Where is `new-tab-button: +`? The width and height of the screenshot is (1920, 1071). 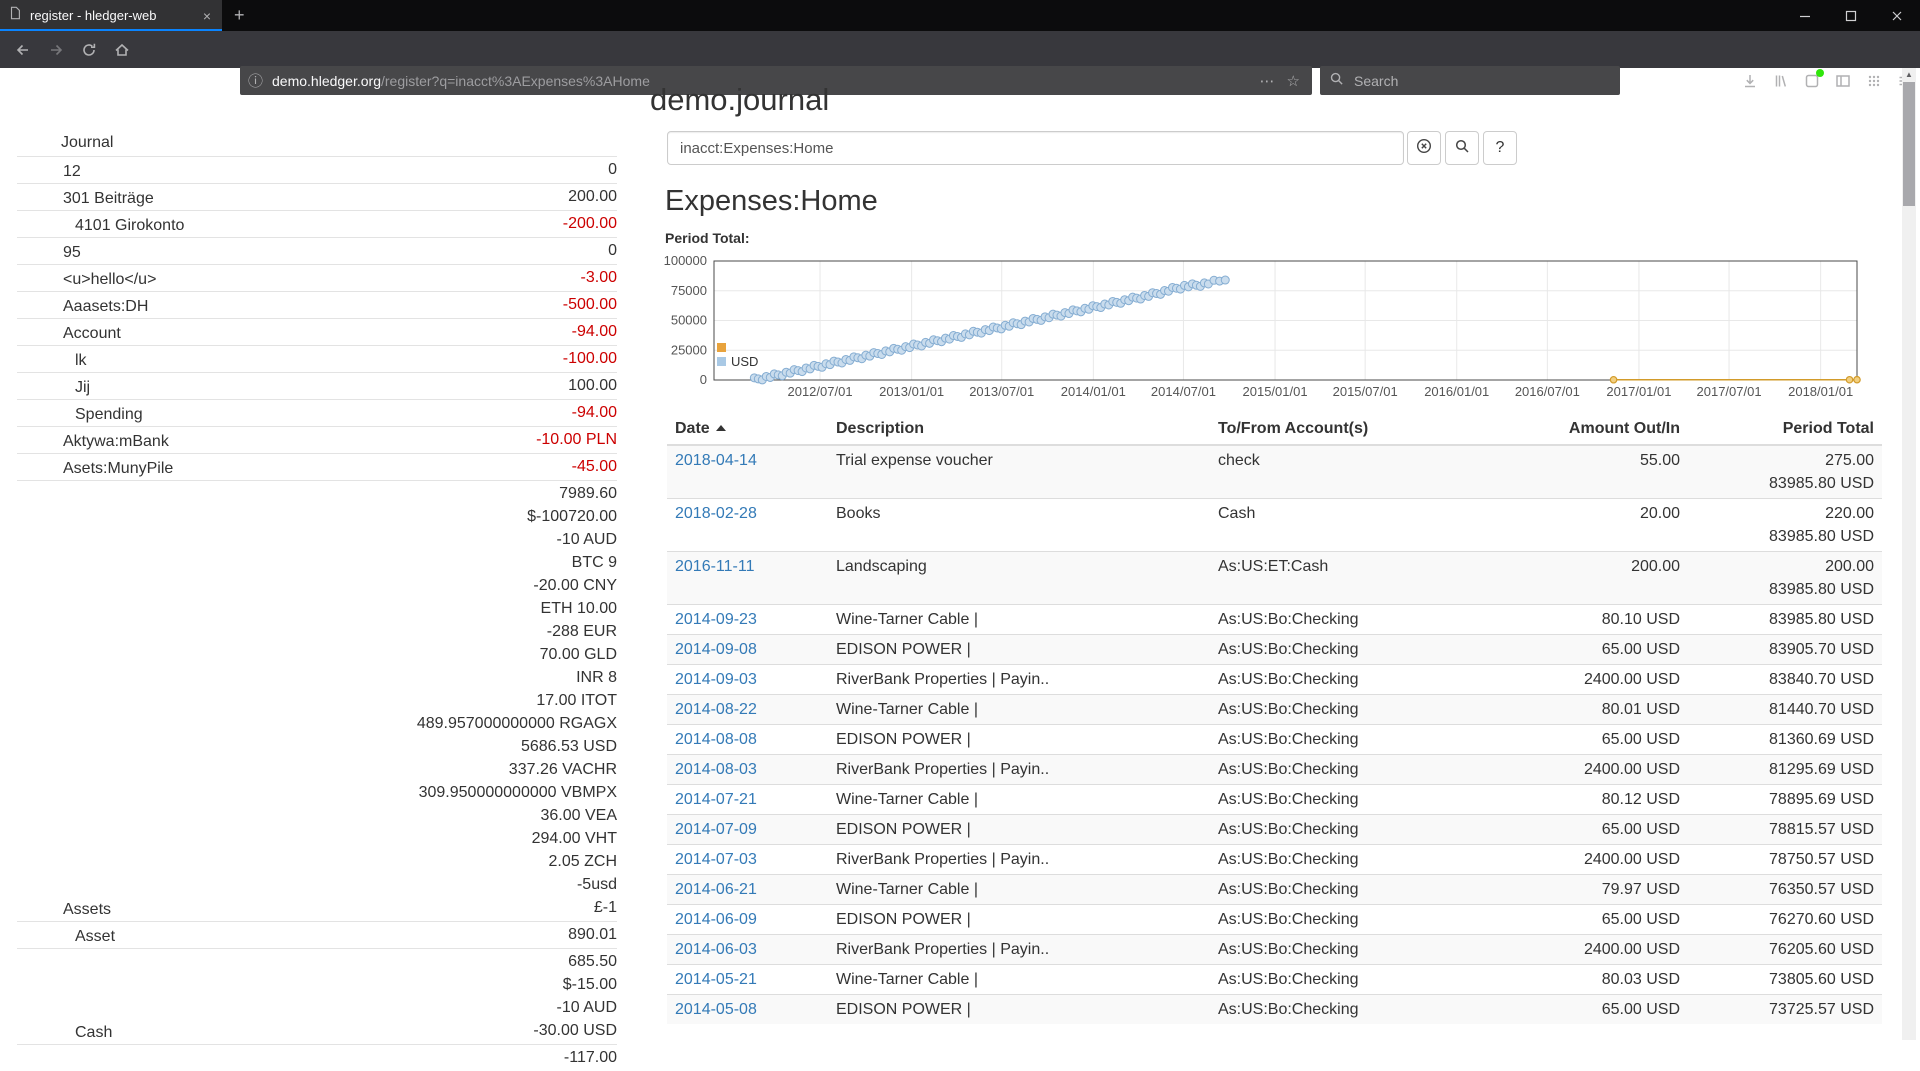 new-tab-button: + is located at coordinates (239, 15).